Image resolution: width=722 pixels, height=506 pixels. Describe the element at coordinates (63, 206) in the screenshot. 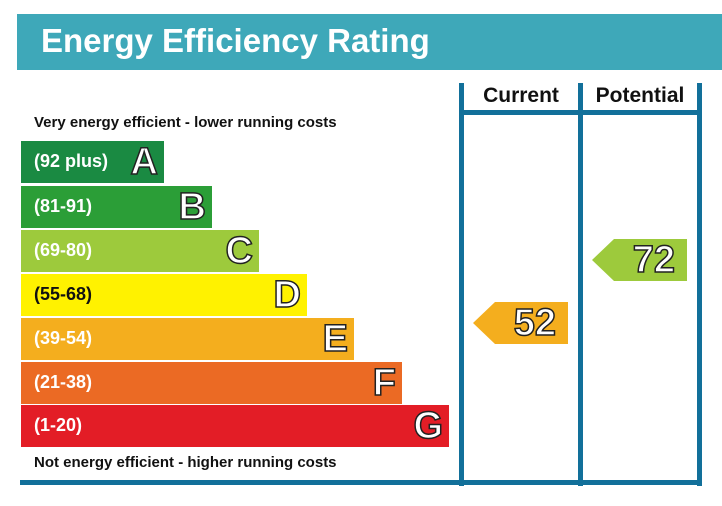

I see `band-range: (81-91)` at that location.